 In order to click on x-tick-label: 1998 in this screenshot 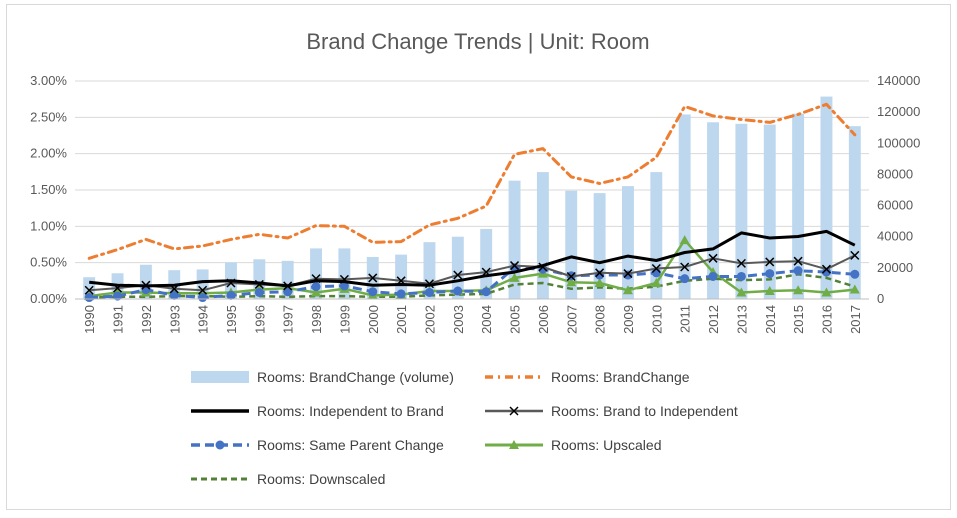, I will do `click(316, 319)`.